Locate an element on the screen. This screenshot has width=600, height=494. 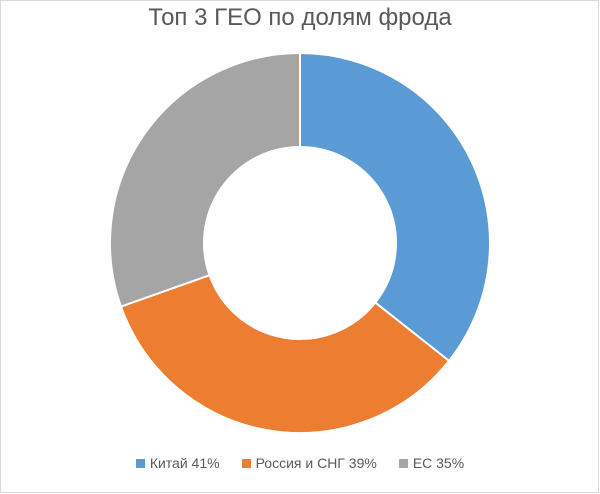
legend-label: Китай 41% is located at coordinates (184, 463).